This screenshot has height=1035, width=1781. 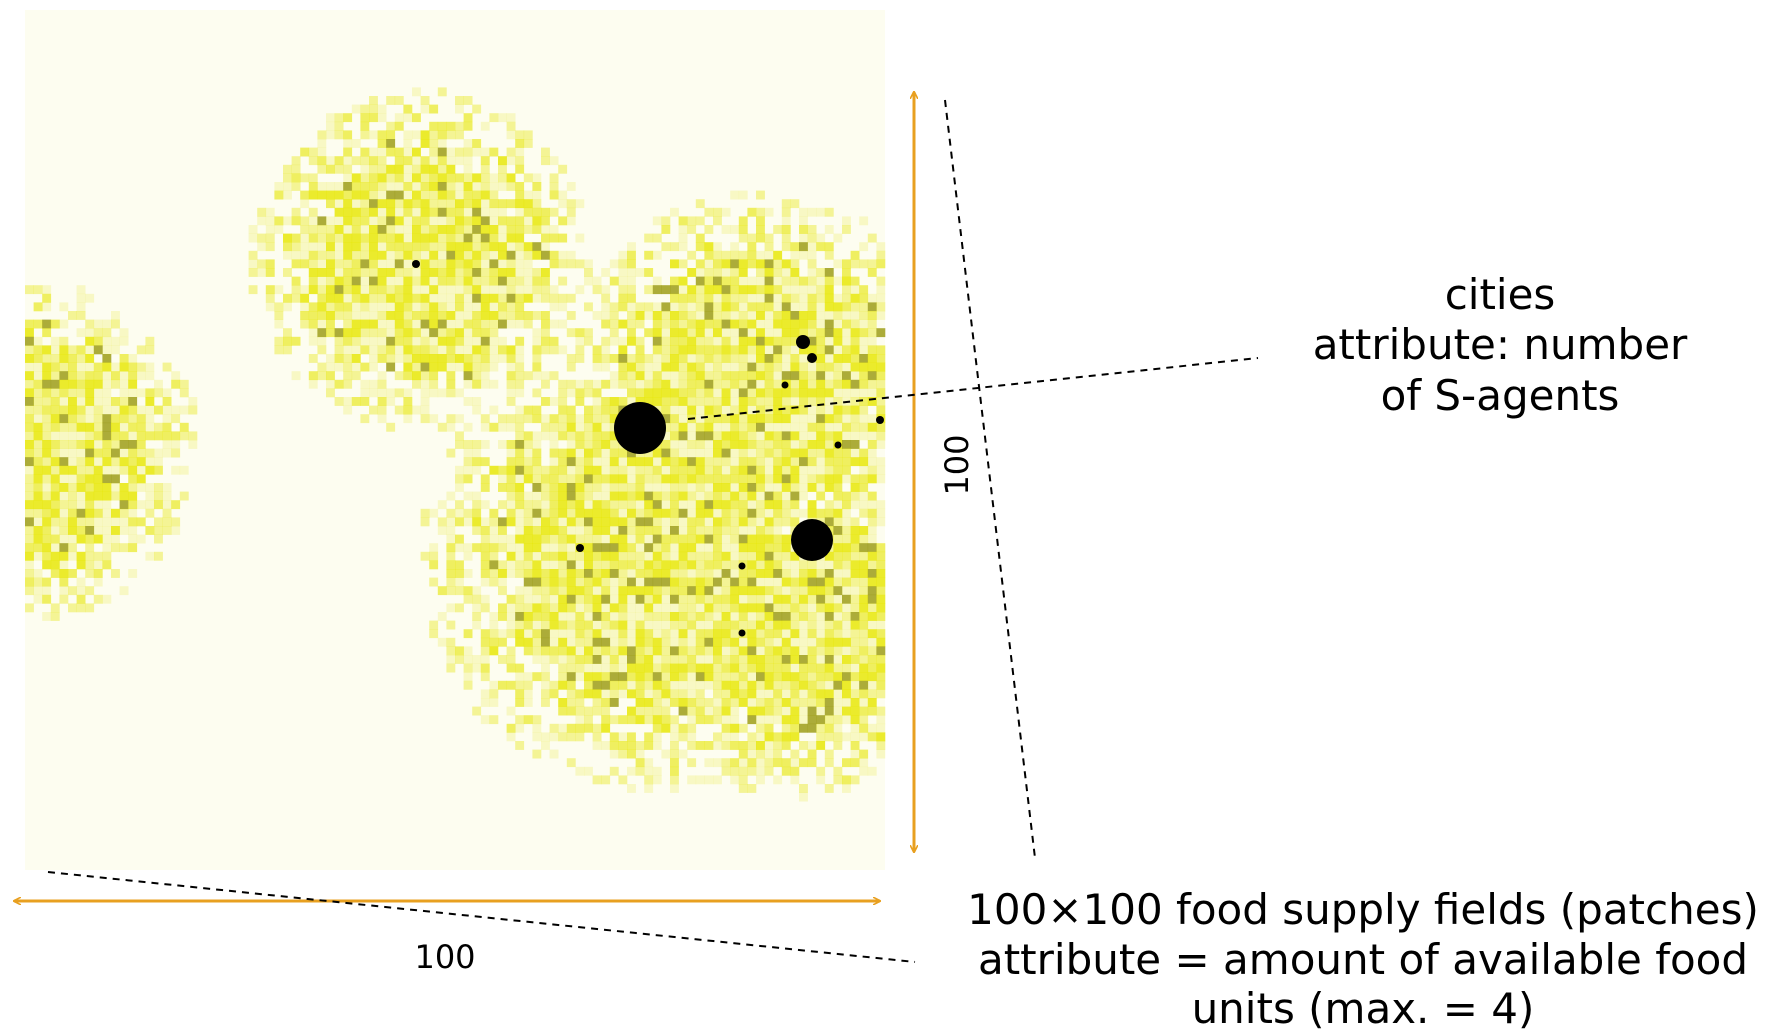 I want to click on city-small, so click(x=416, y=264).